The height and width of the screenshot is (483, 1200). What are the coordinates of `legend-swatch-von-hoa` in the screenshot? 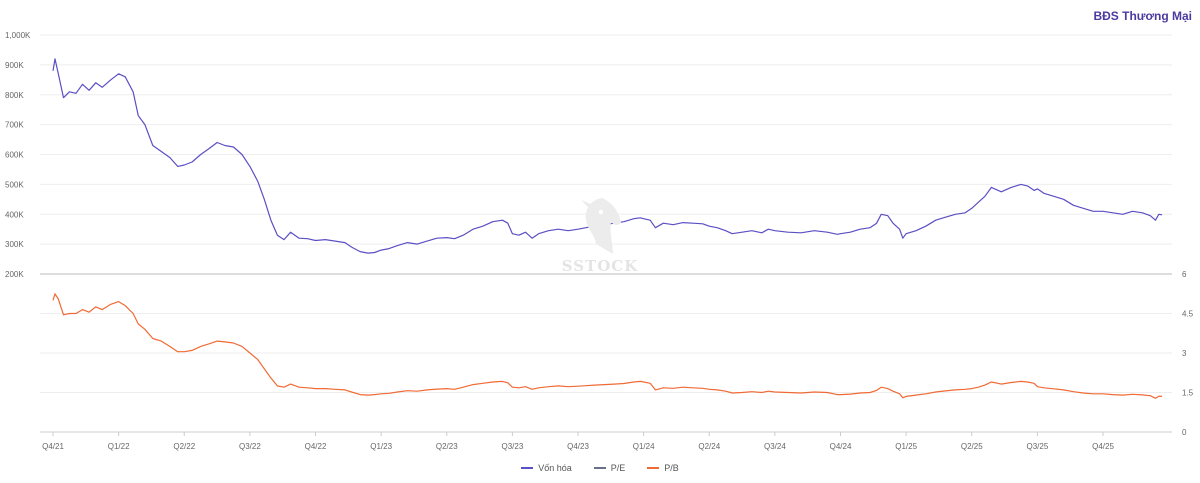 It's located at (527, 468).